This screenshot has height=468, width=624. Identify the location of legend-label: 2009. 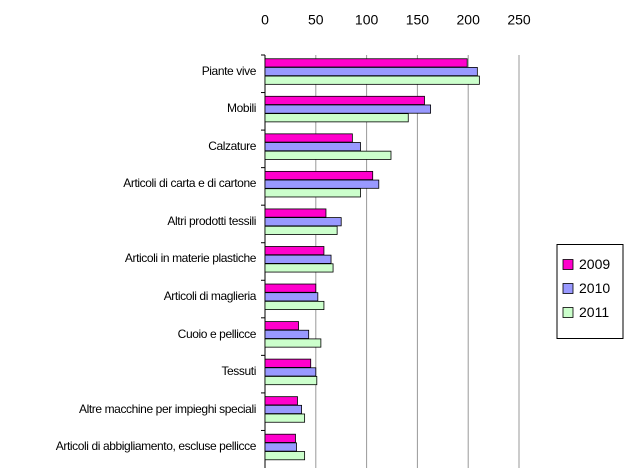
(594, 264).